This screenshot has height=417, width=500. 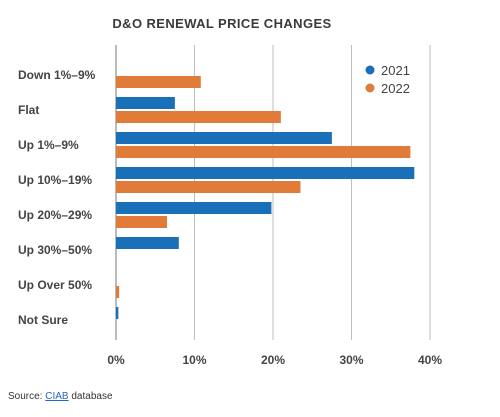 What do you see at coordinates (395, 88) in the screenshot?
I see `legend-label: 2022` at bounding box center [395, 88].